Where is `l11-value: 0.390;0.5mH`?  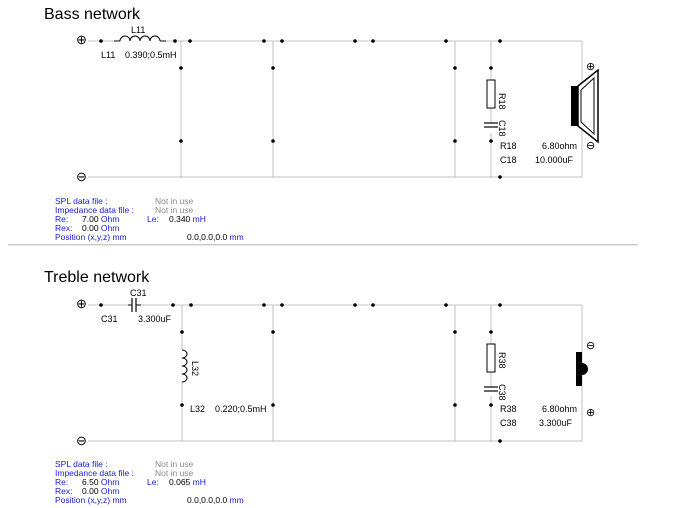
l11-value: 0.390;0.5mH is located at coordinates (151, 55).